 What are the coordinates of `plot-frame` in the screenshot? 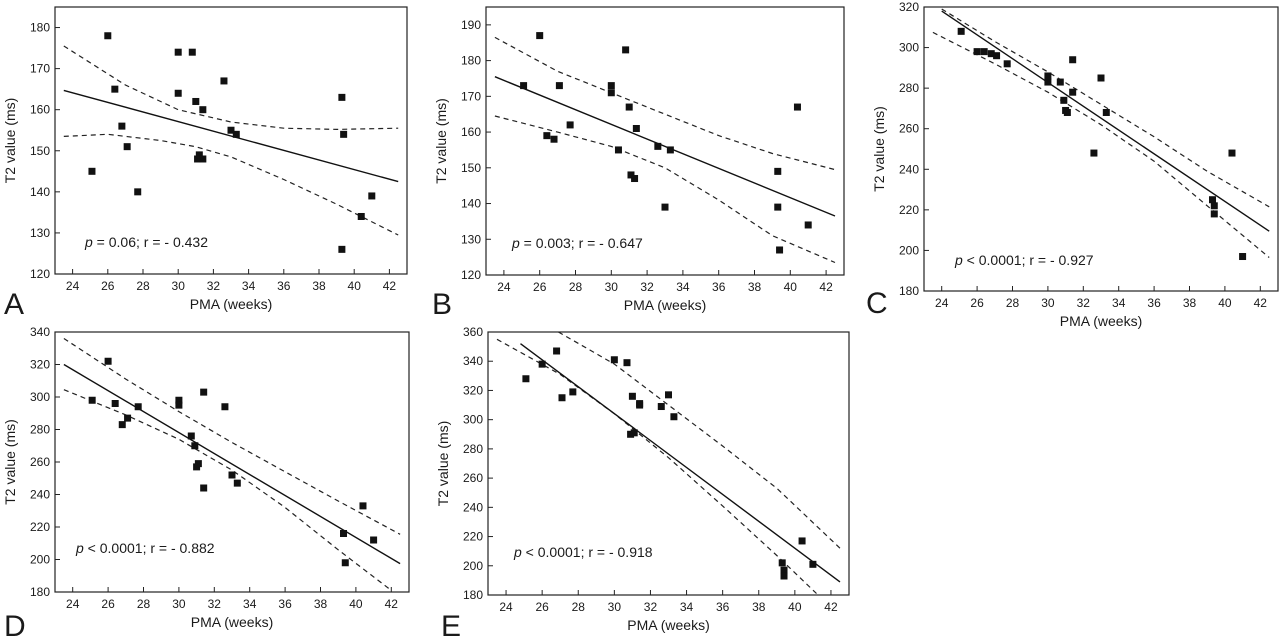 It's located at (665, 141).